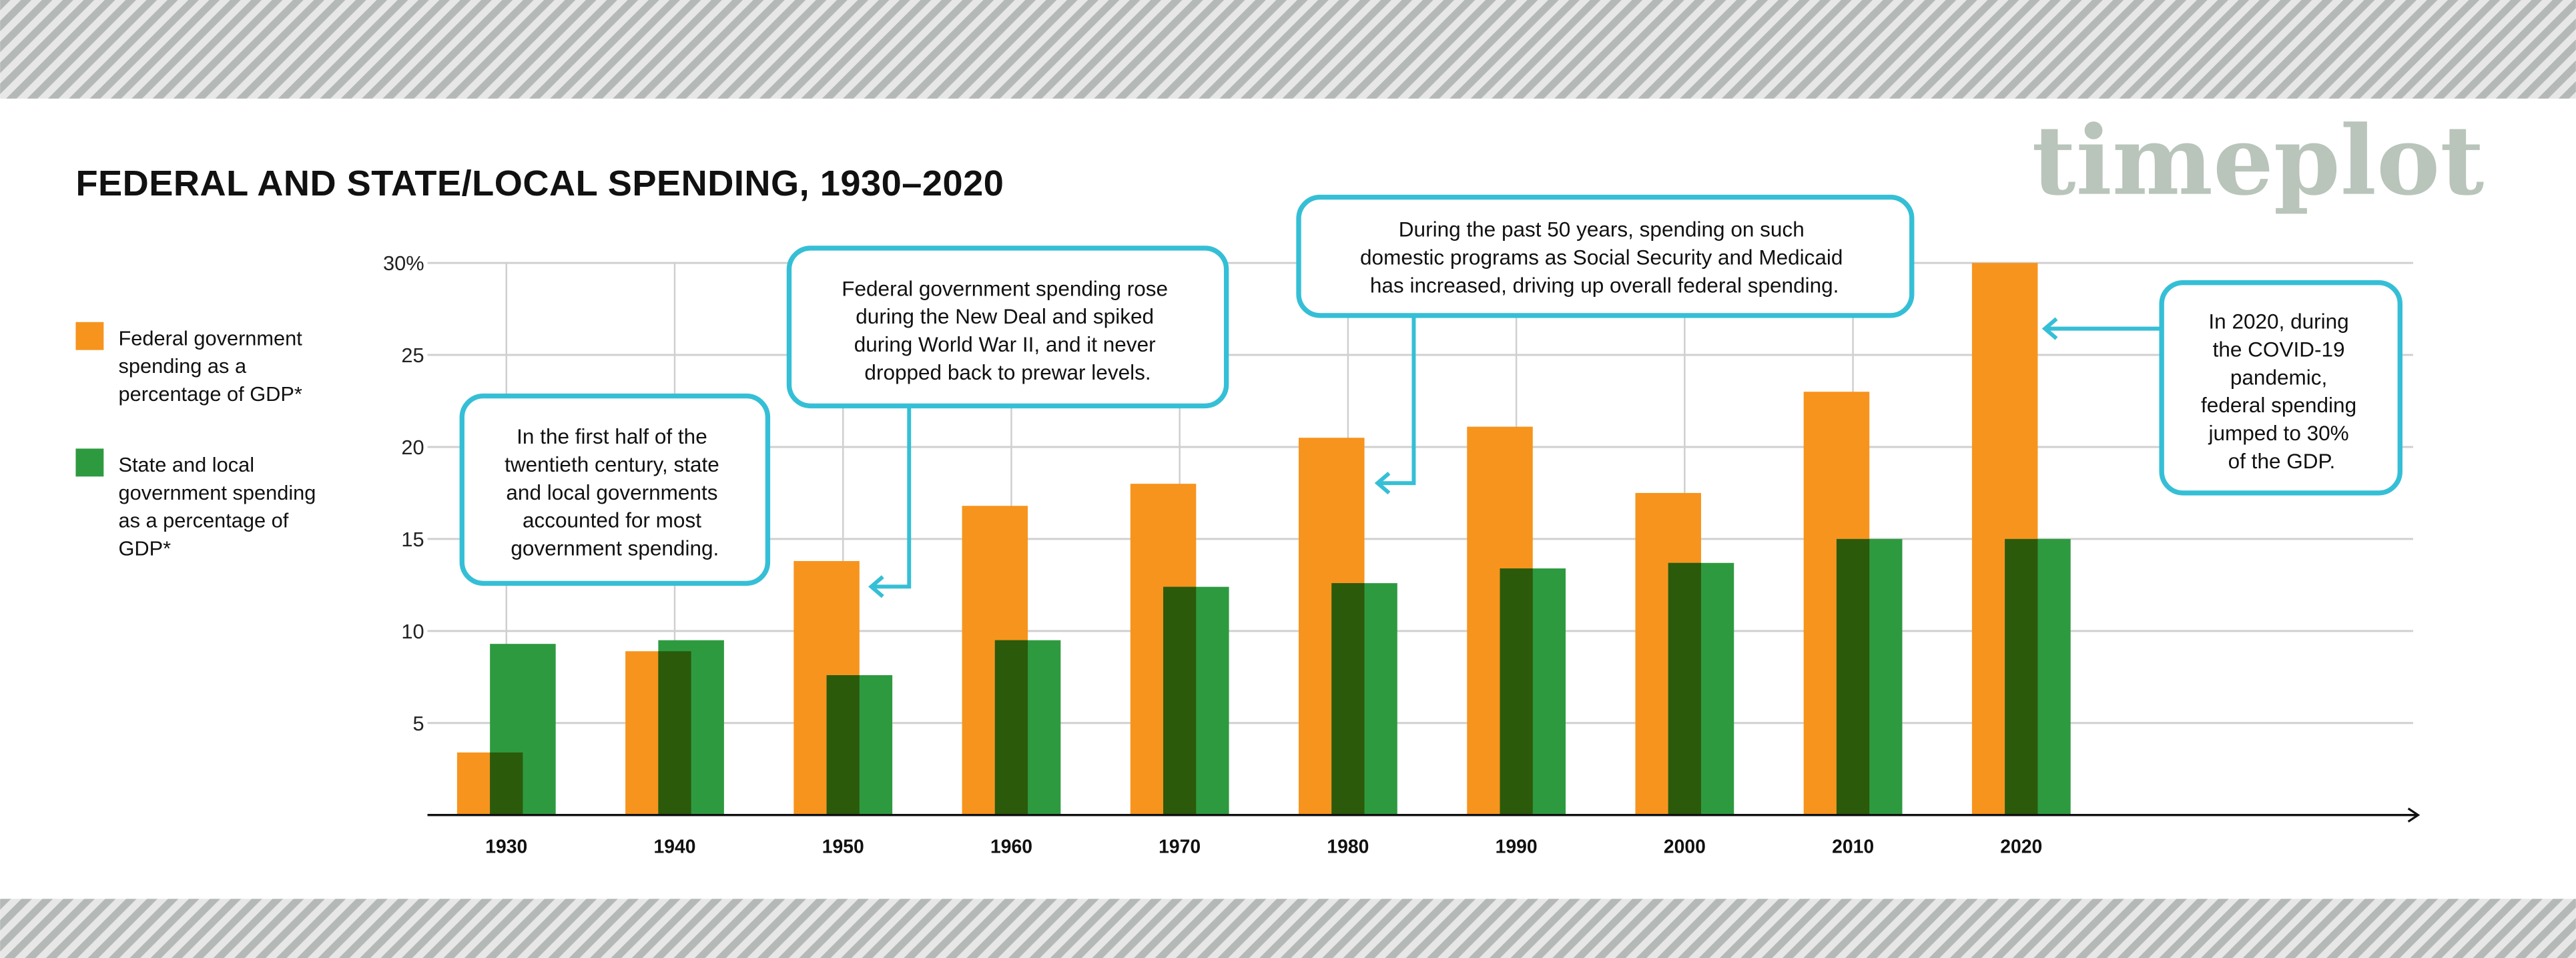 This screenshot has height=958, width=2576. I want to click on callout-box-past-50-years, so click(1605, 256).